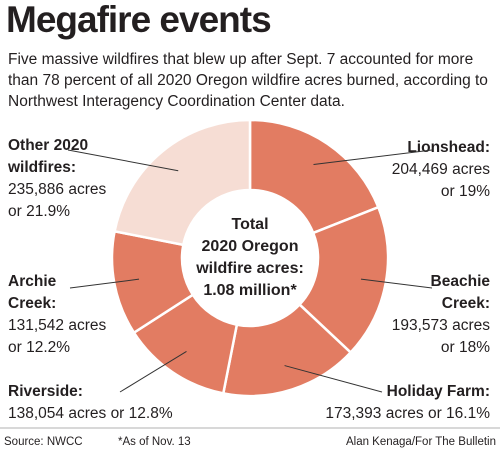 This screenshot has height=455, width=500. I want to click on percent-label: or 19%, so click(465, 191).